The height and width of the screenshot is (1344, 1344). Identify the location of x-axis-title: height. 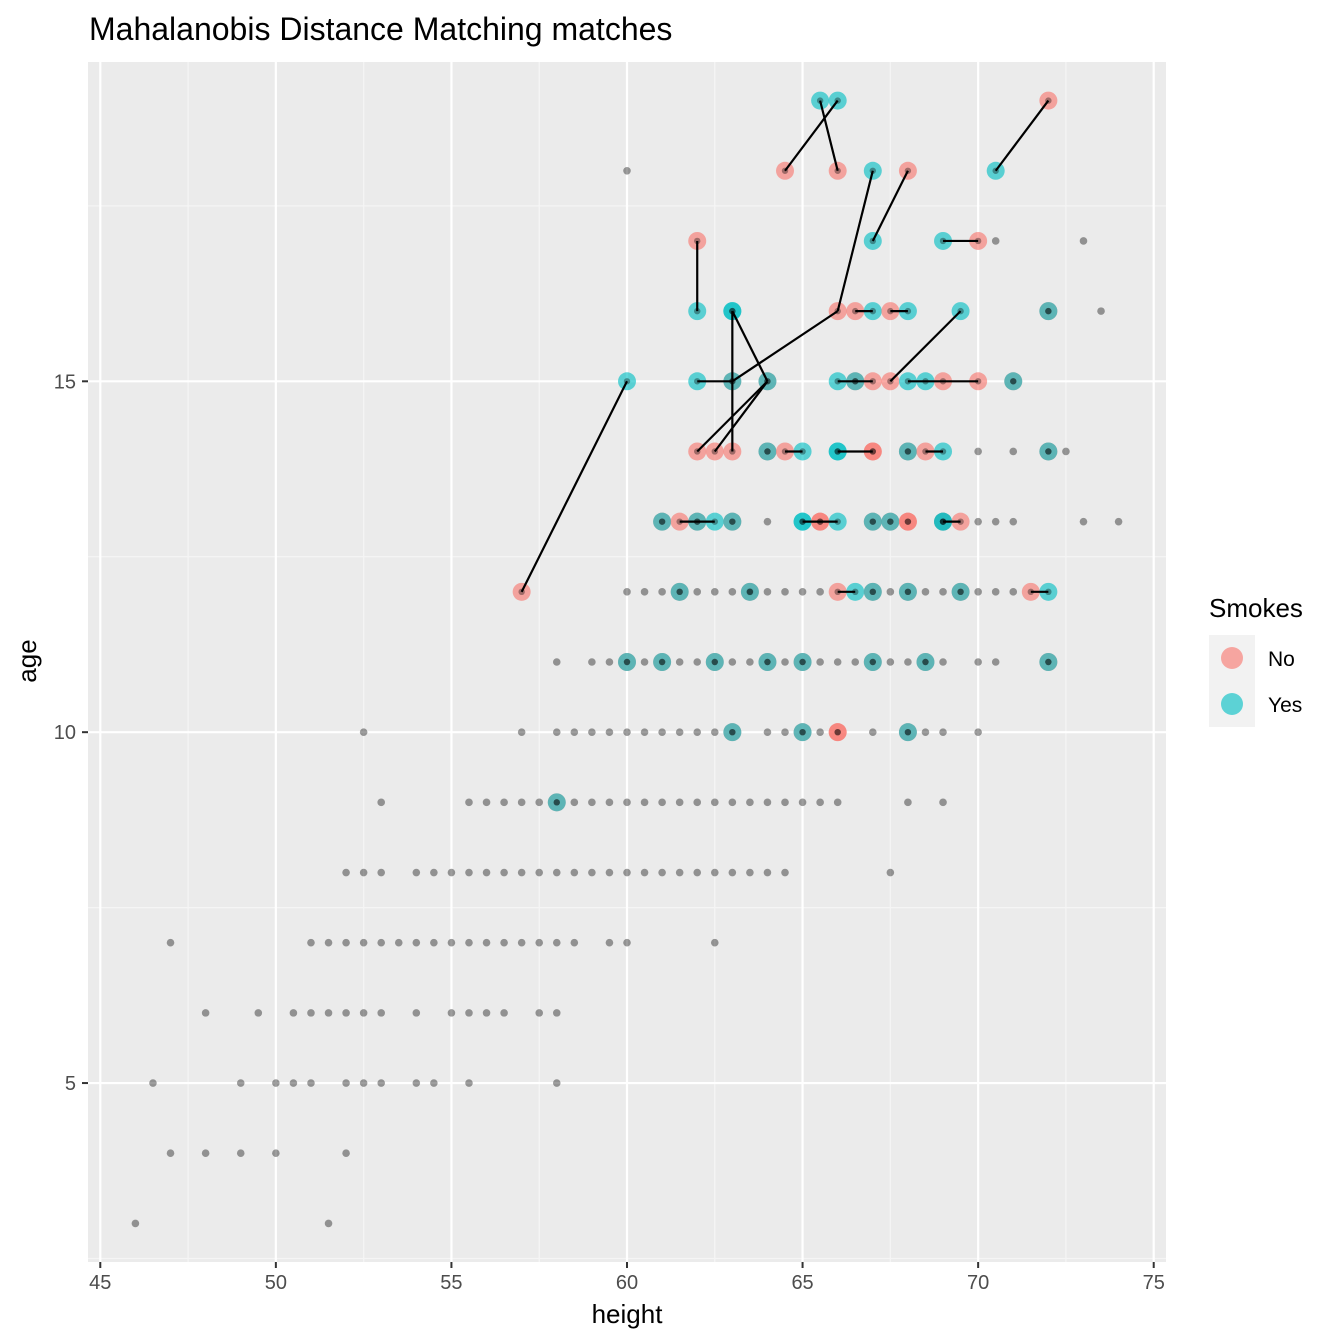
(628, 1314).